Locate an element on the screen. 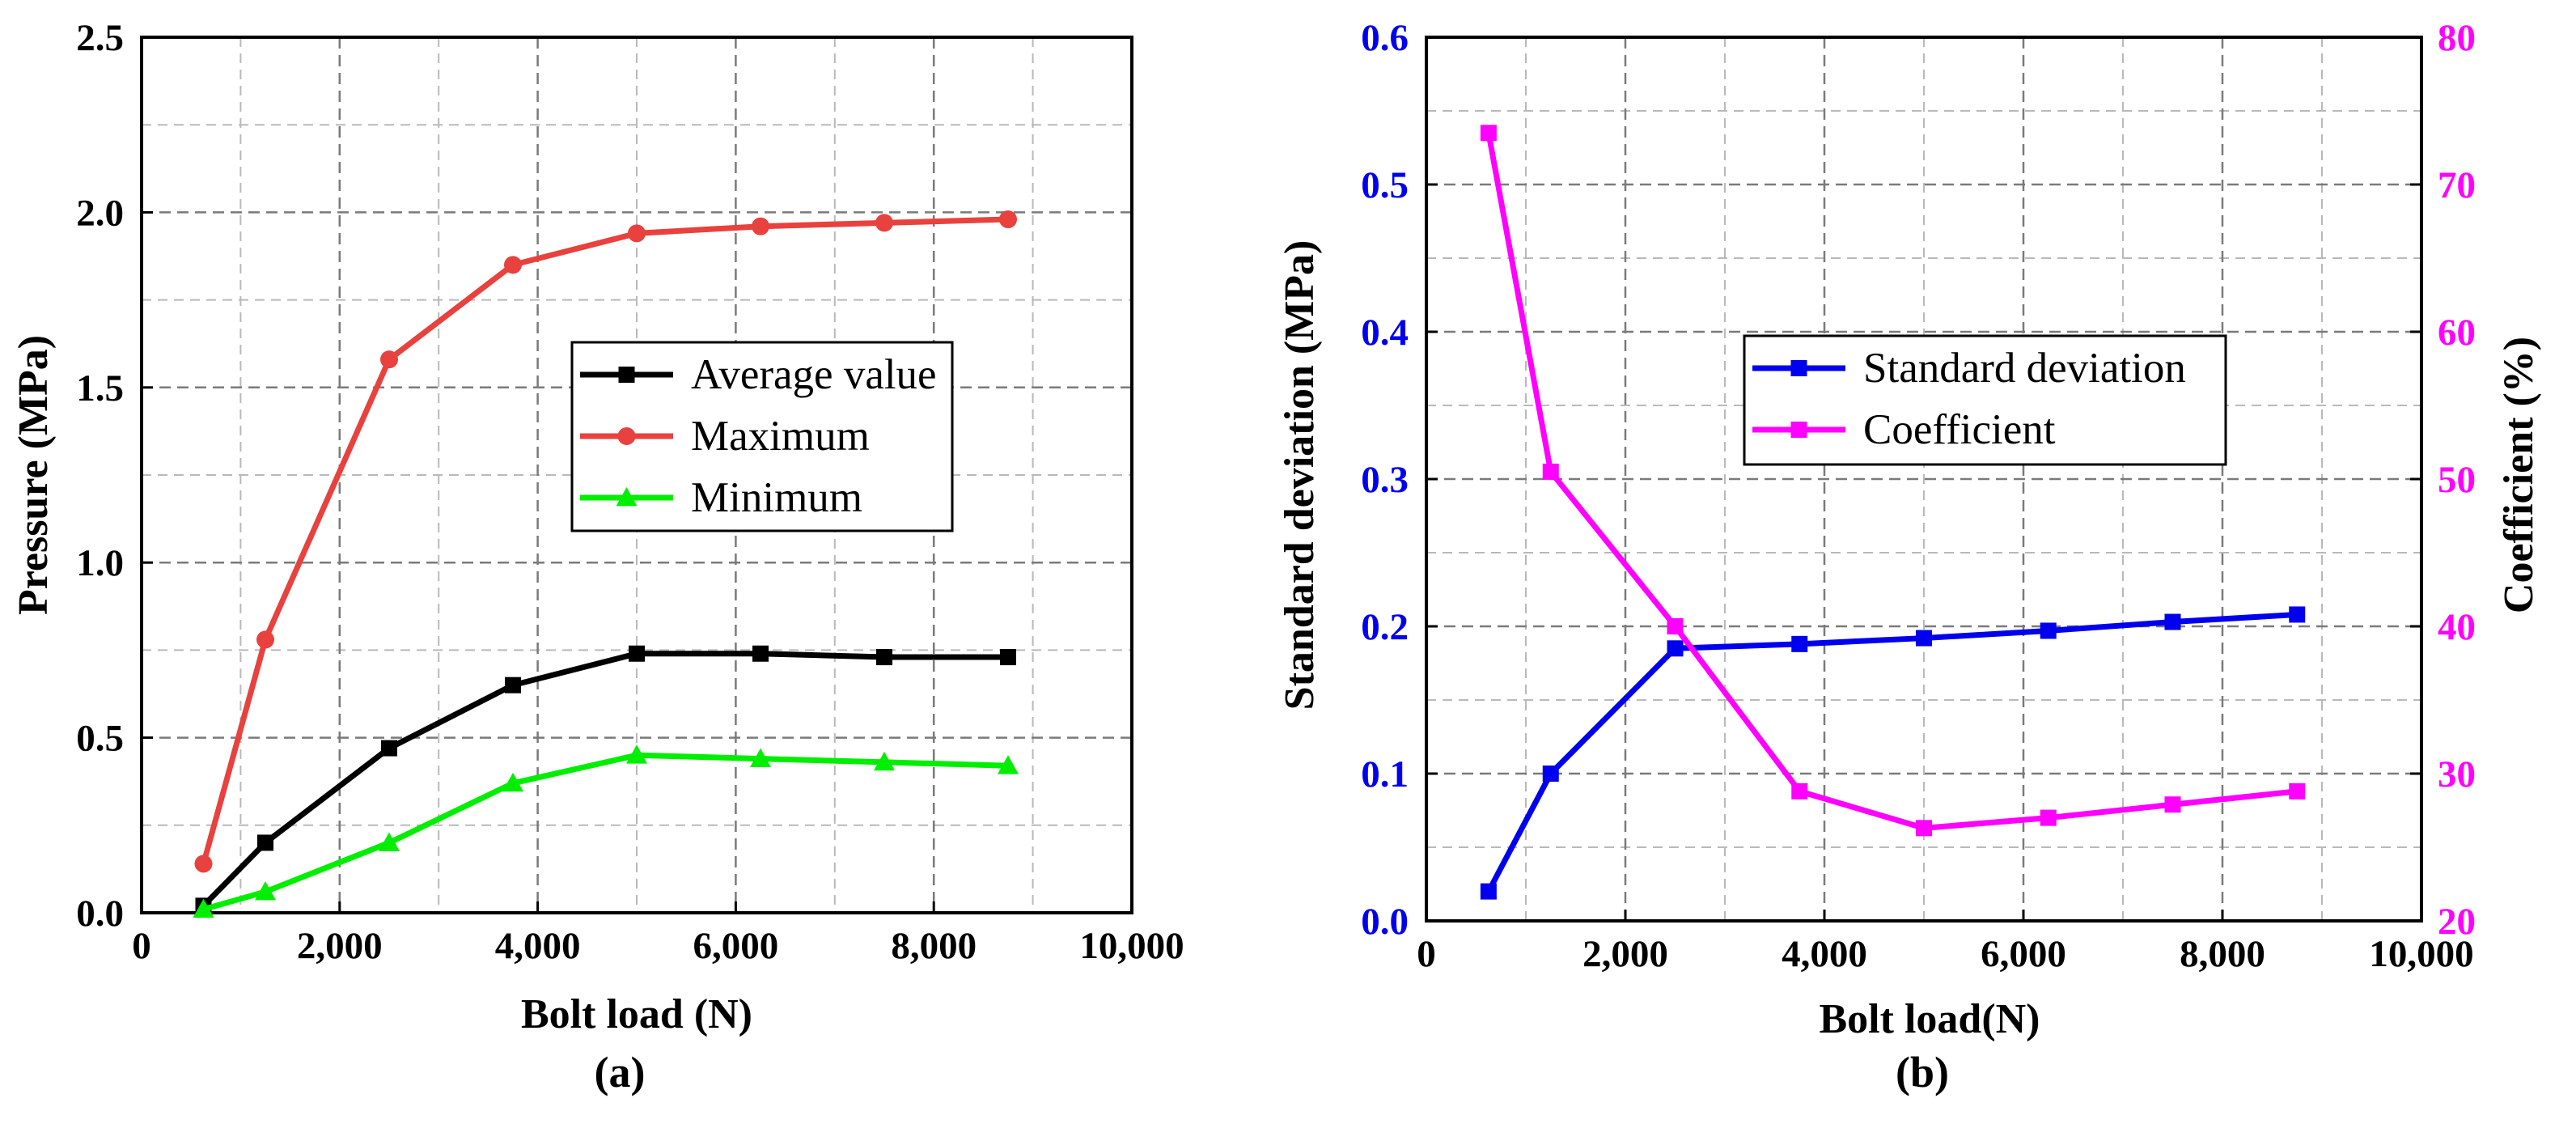 The image size is (2576, 1124). chart-b-y2-axis-label: Coefficient (%) is located at coordinates (2519, 475).